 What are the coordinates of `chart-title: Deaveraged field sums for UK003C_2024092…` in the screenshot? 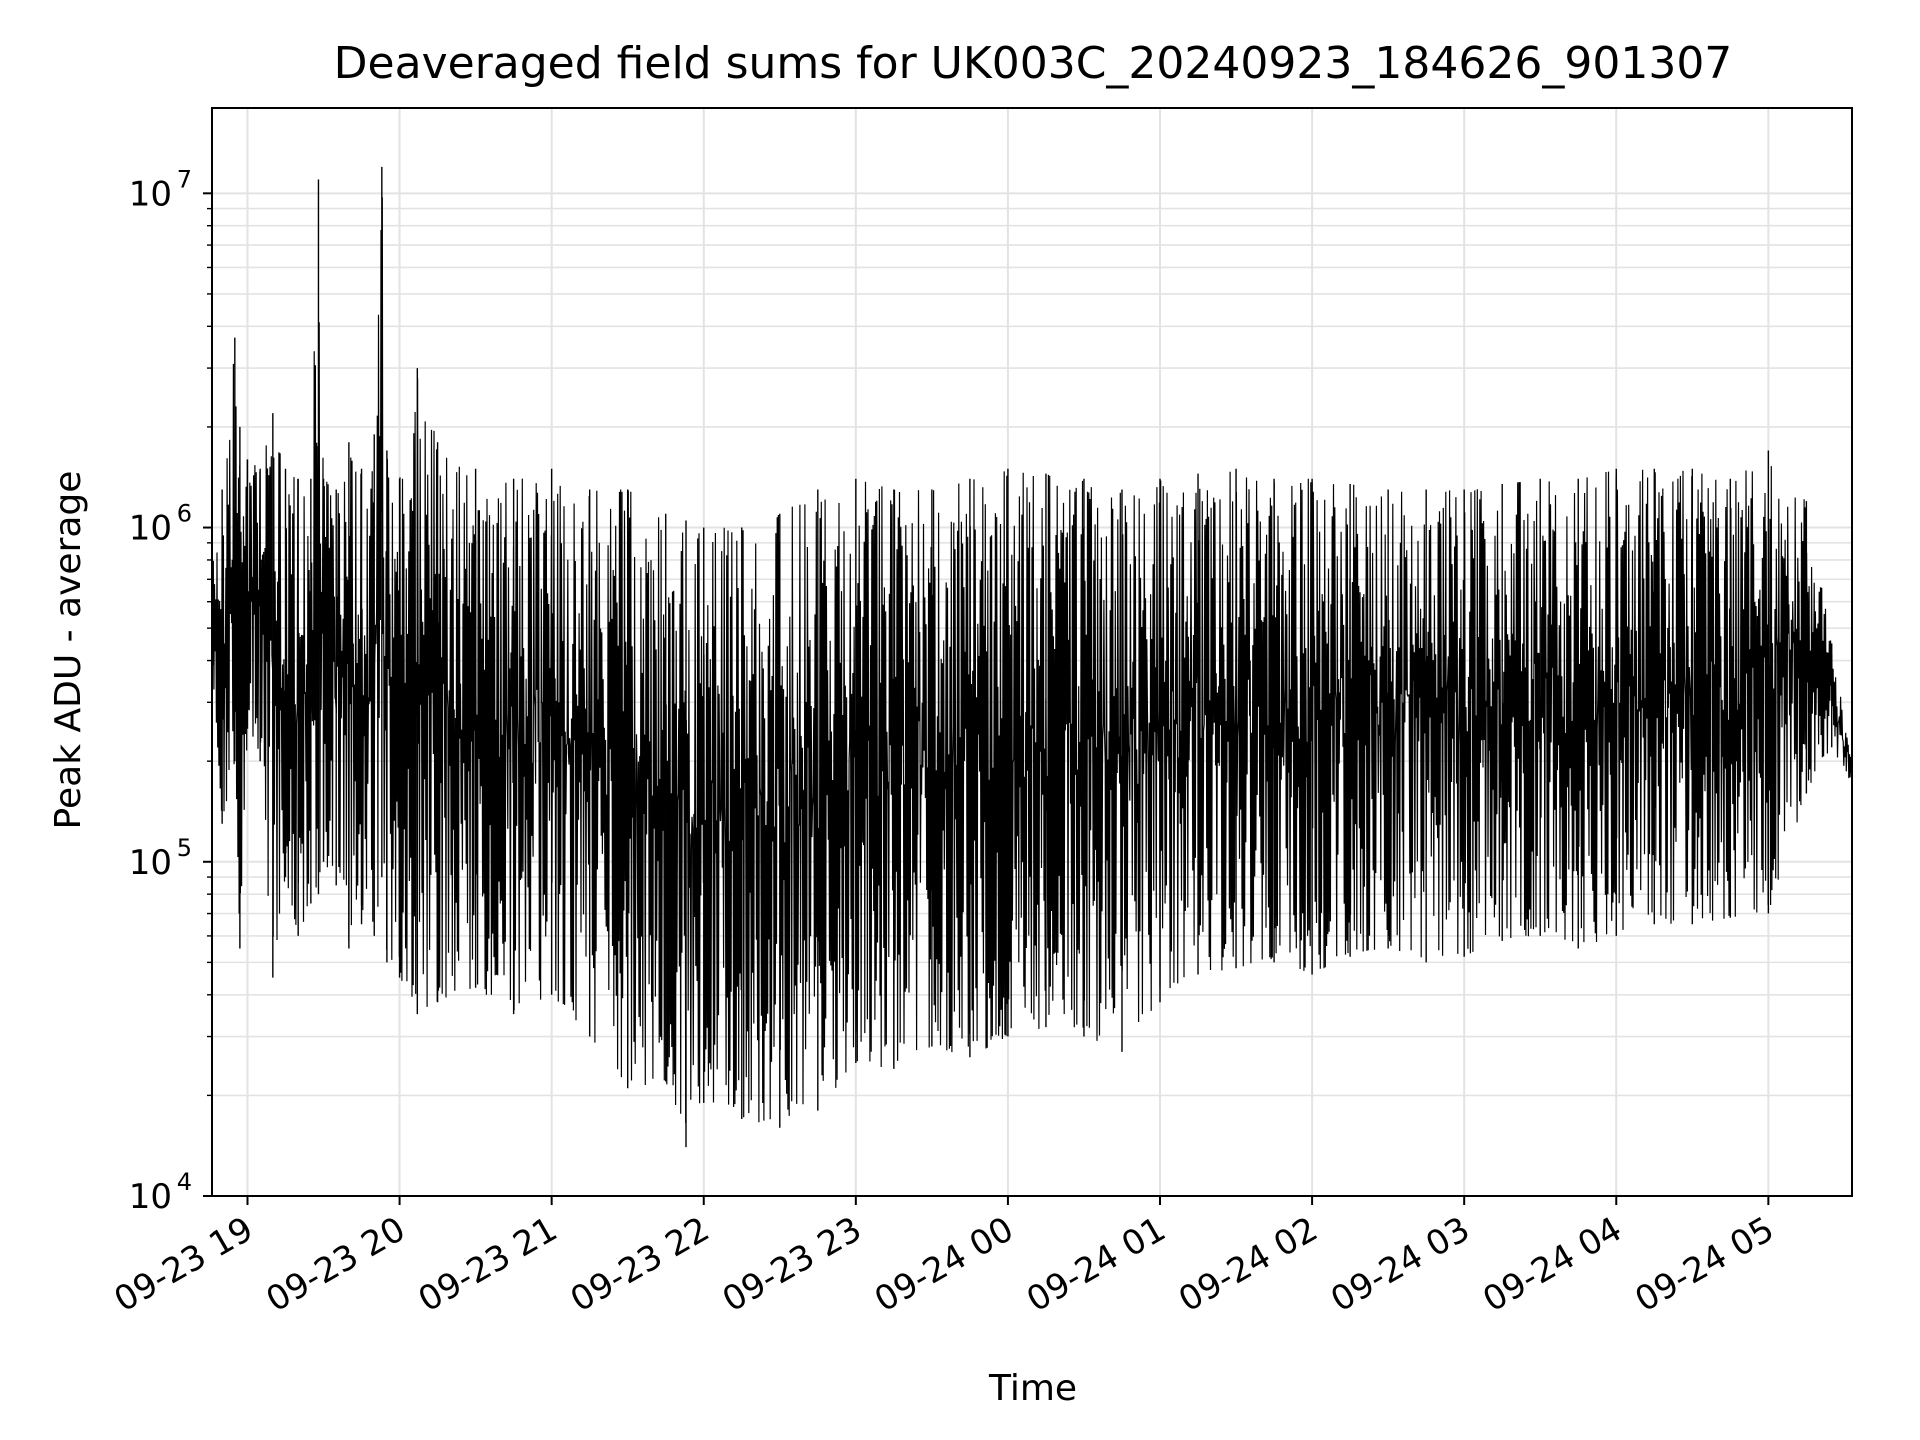 It's located at (1033, 63).